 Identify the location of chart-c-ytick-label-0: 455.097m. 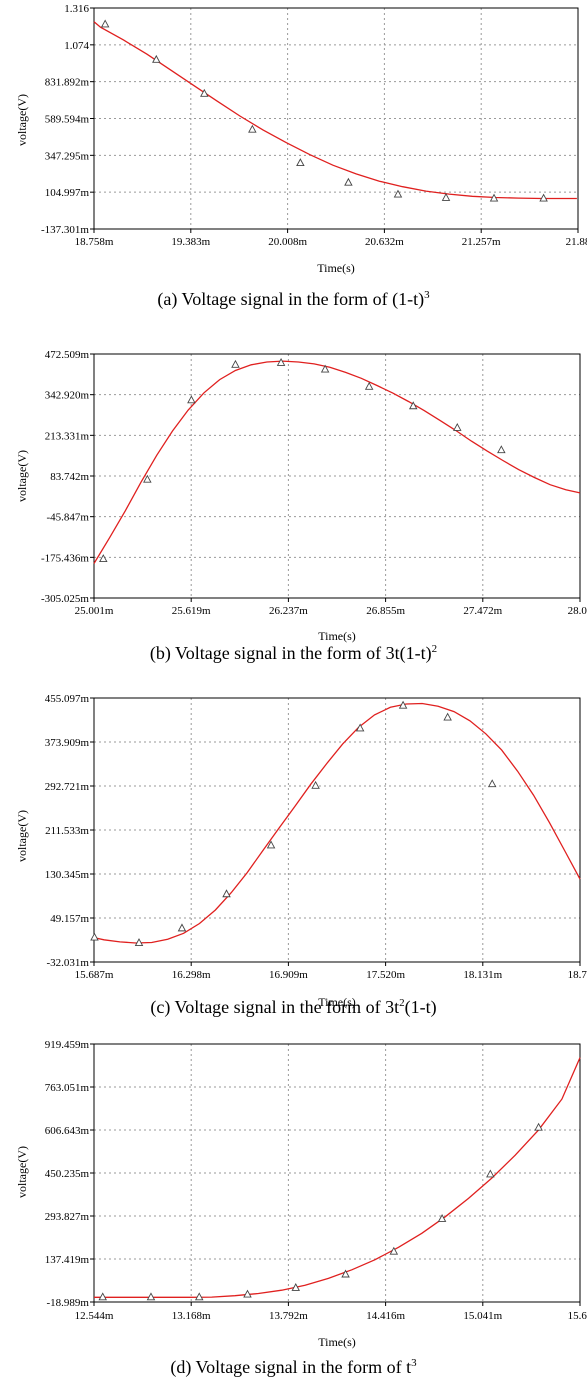
(67, 699).